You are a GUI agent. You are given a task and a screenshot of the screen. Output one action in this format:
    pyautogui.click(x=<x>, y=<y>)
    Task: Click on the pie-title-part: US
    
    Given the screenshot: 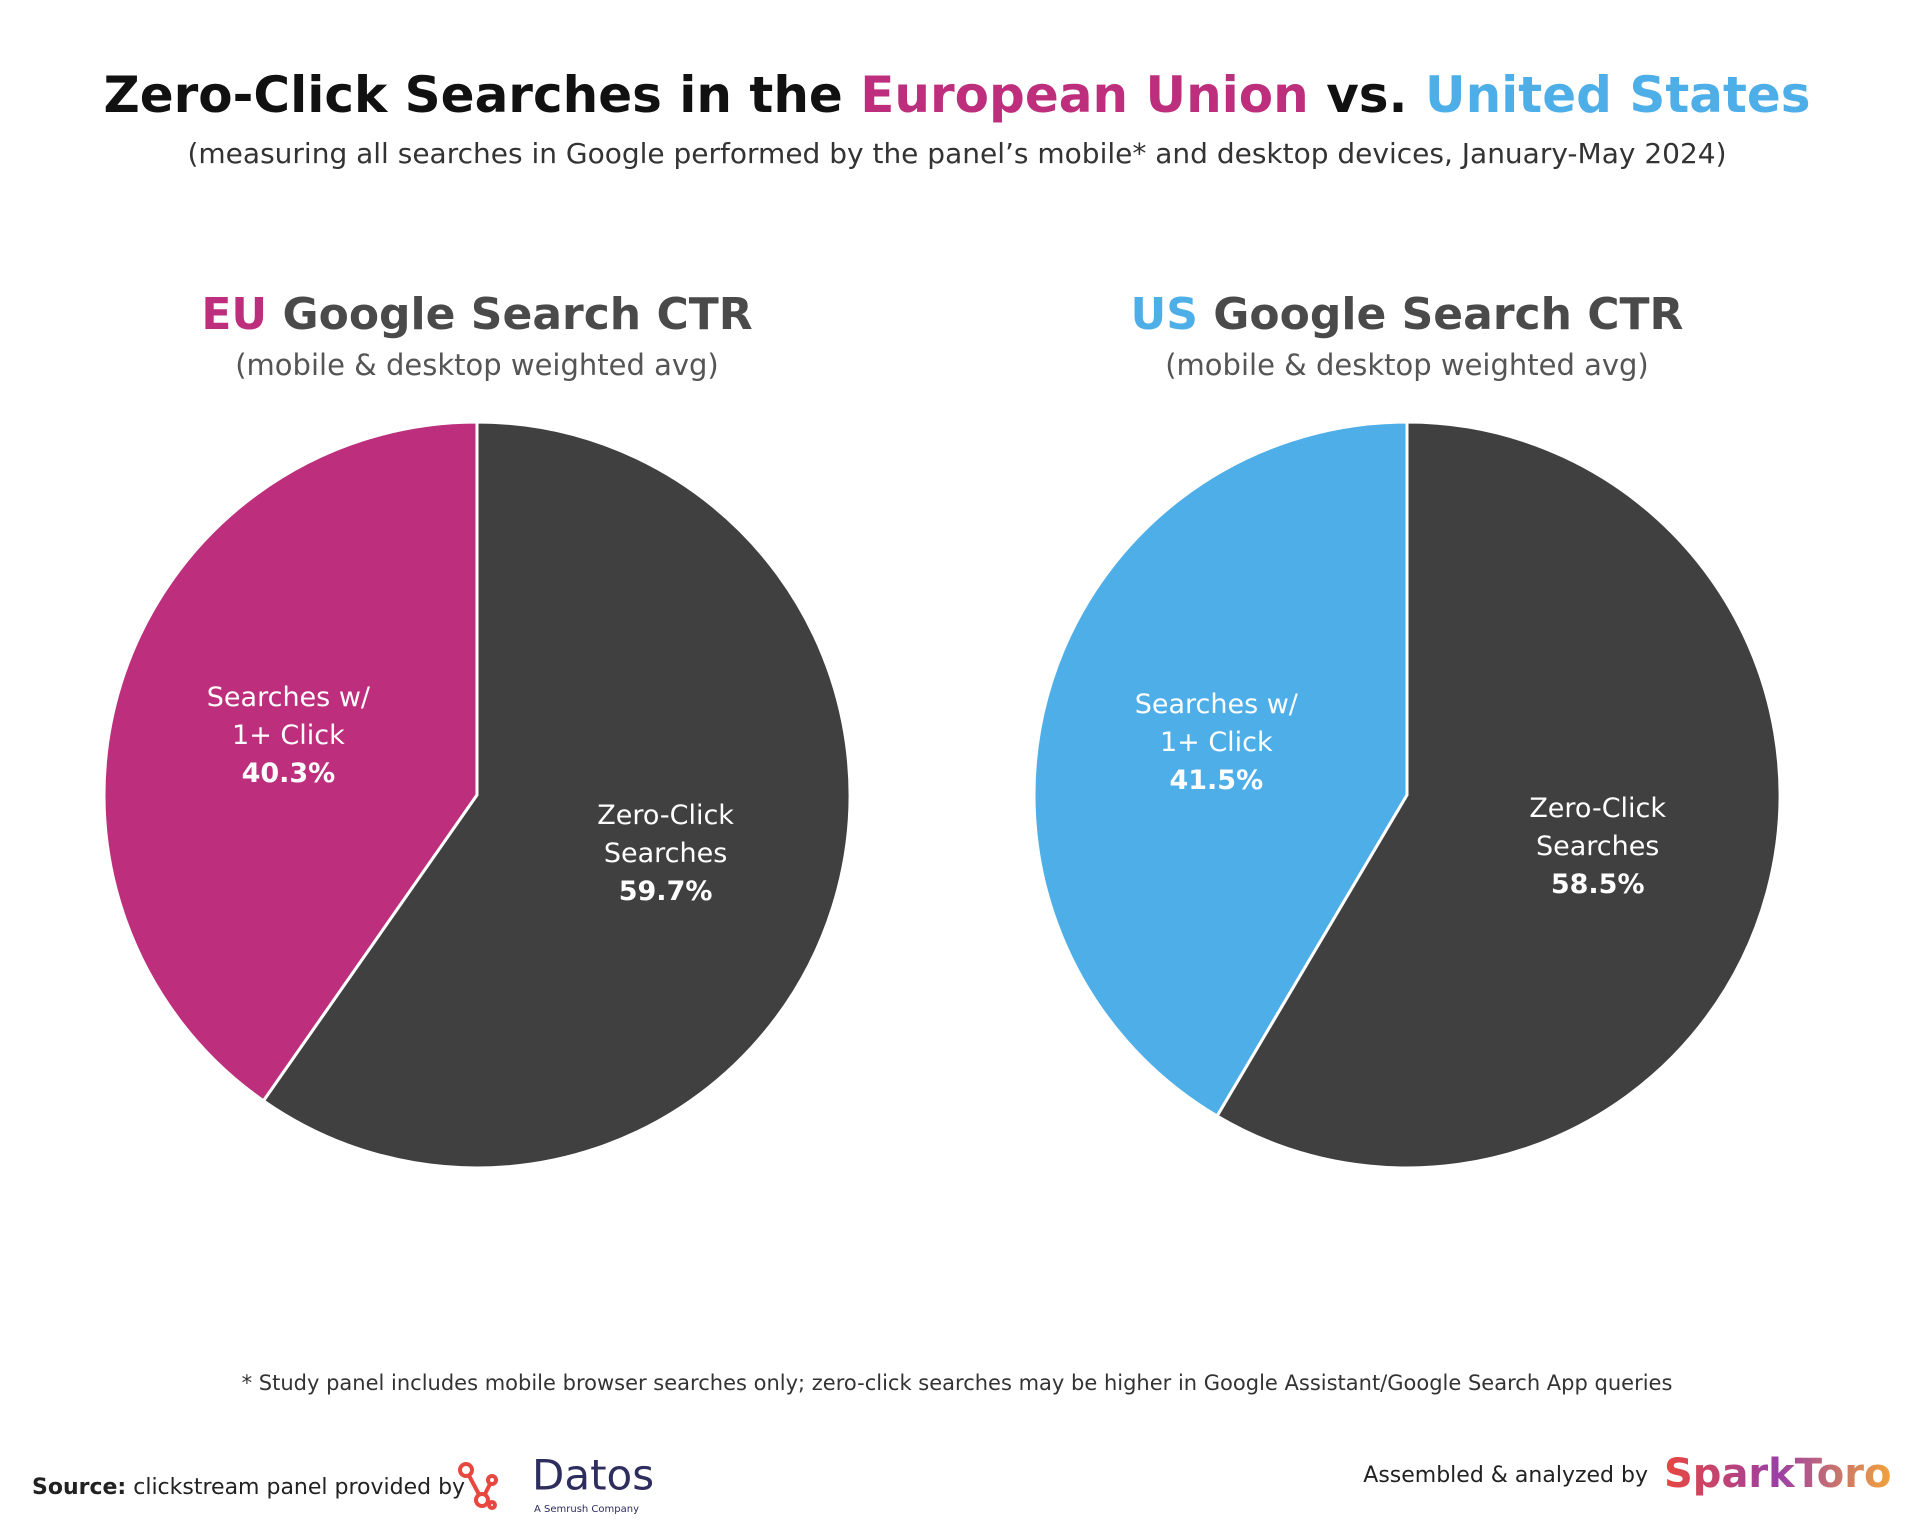 What is the action you would take?
    pyautogui.click(x=1164, y=314)
    